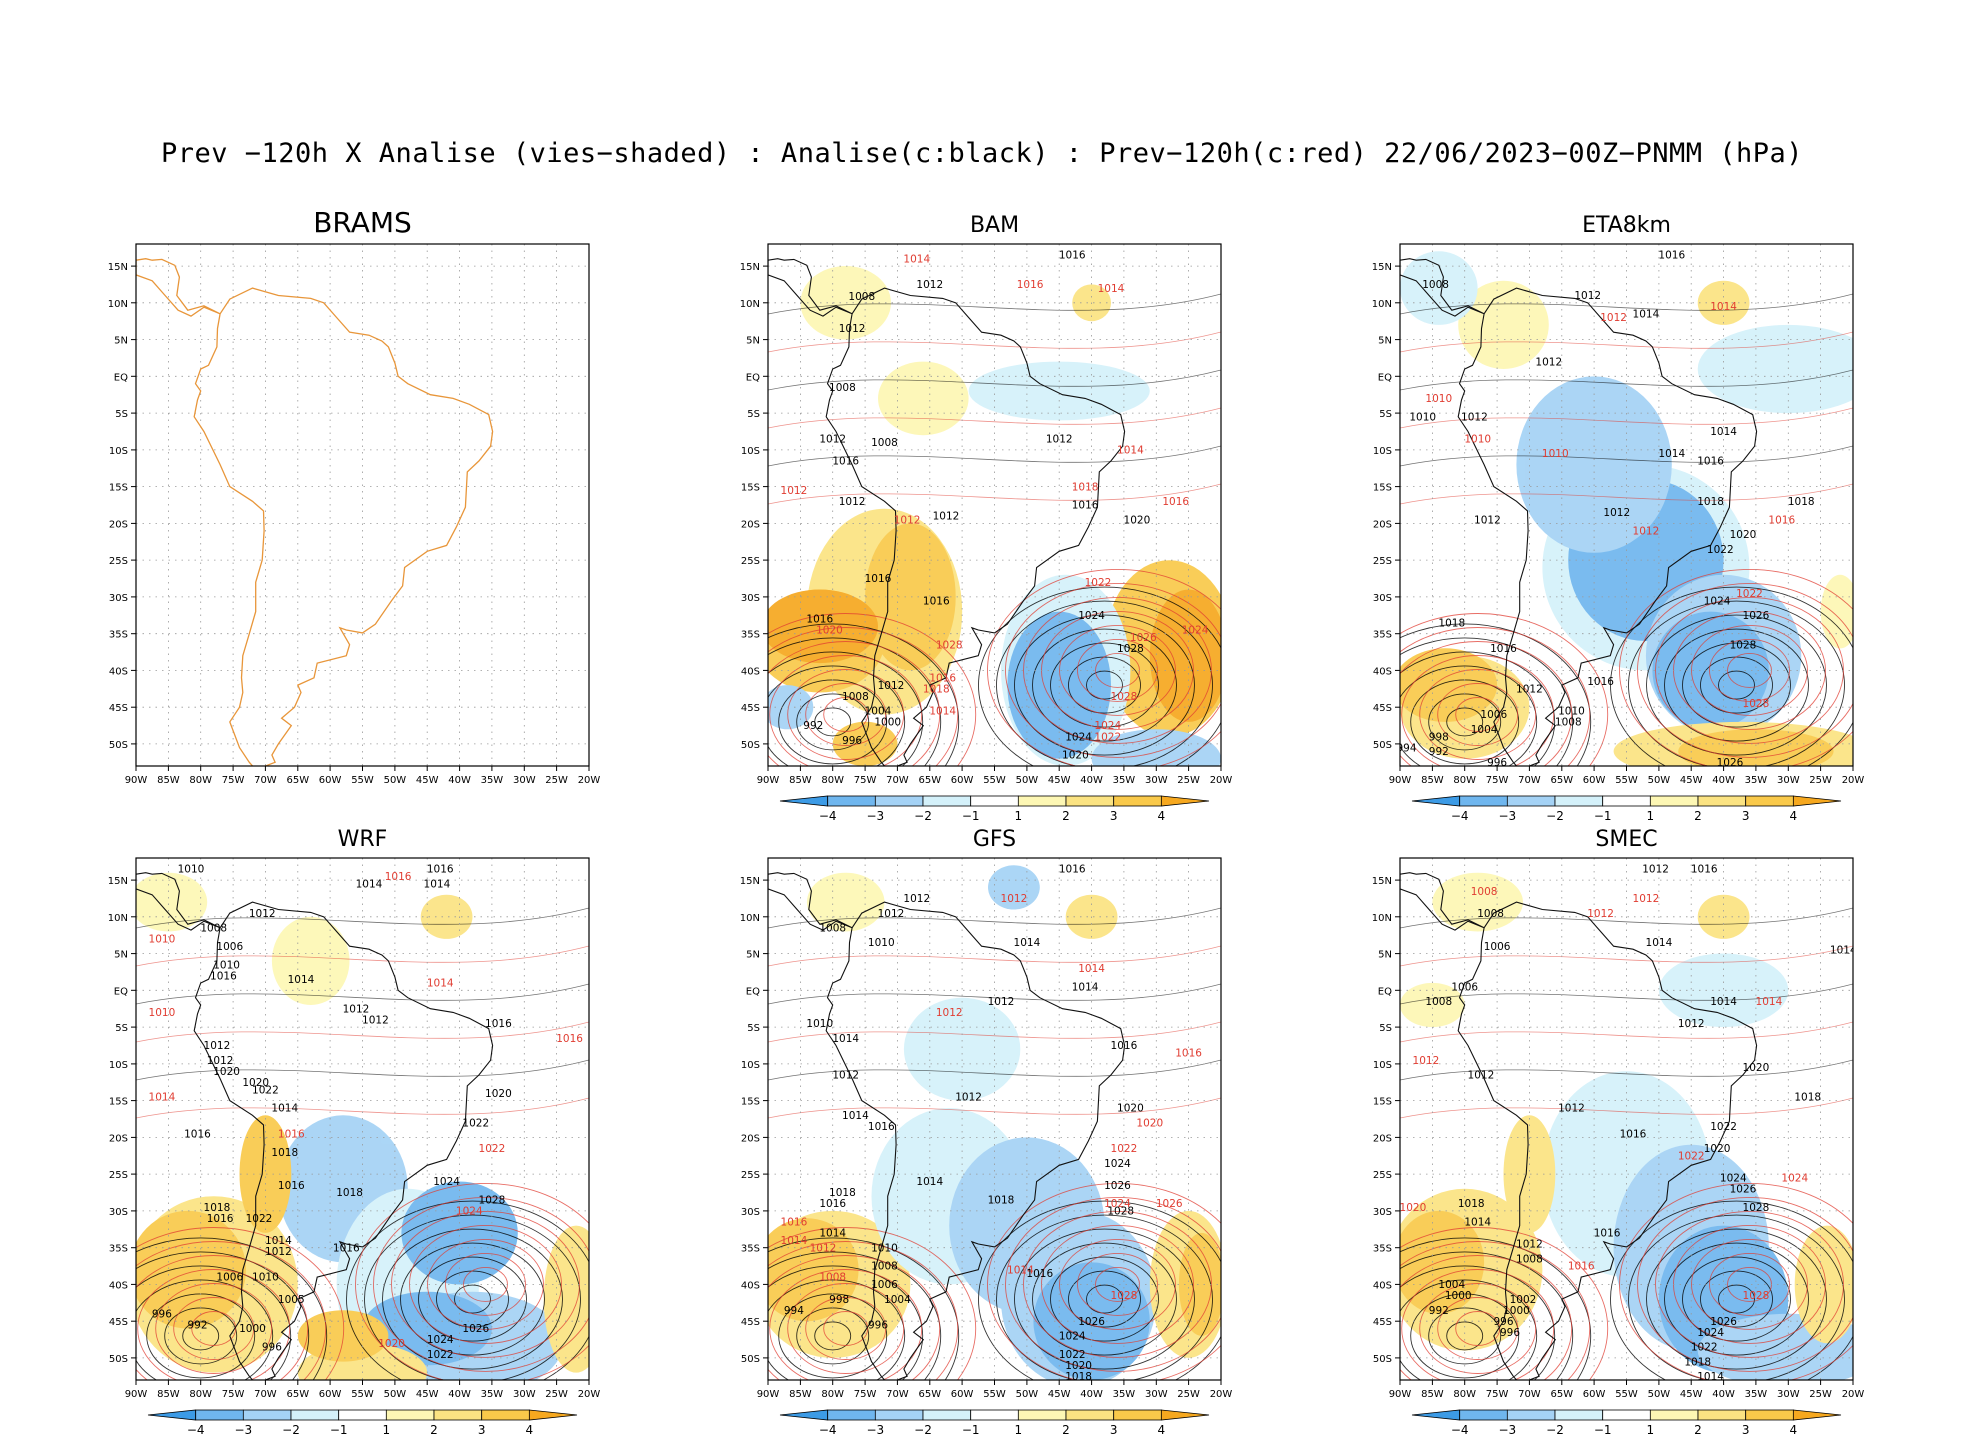 The image size is (1964, 1440). What do you see at coordinates (1382, 745) in the screenshot?
I see `y-tick-label: 50S` at bounding box center [1382, 745].